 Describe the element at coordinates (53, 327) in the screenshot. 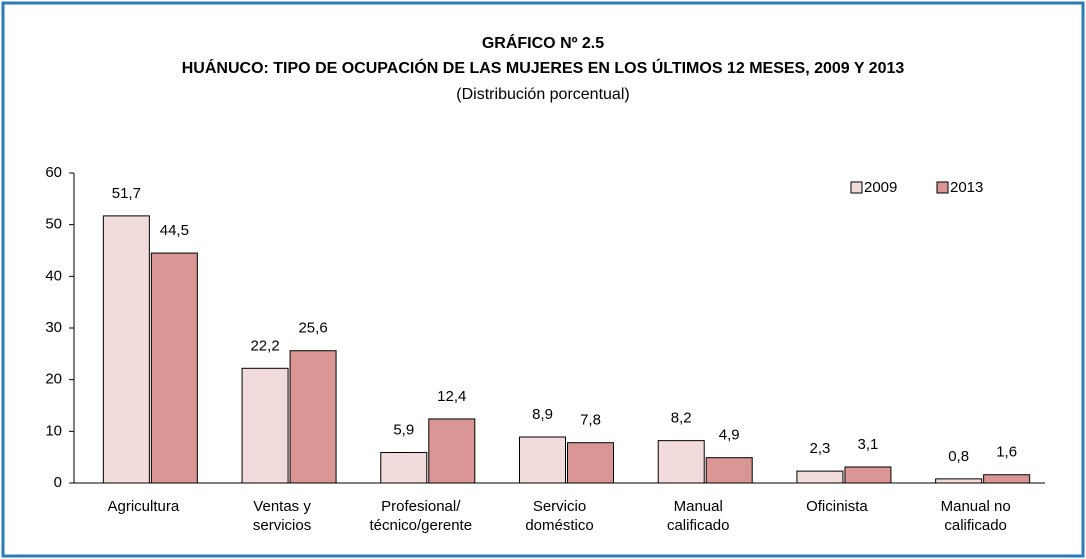

I see `y-tick-label: 30` at that location.